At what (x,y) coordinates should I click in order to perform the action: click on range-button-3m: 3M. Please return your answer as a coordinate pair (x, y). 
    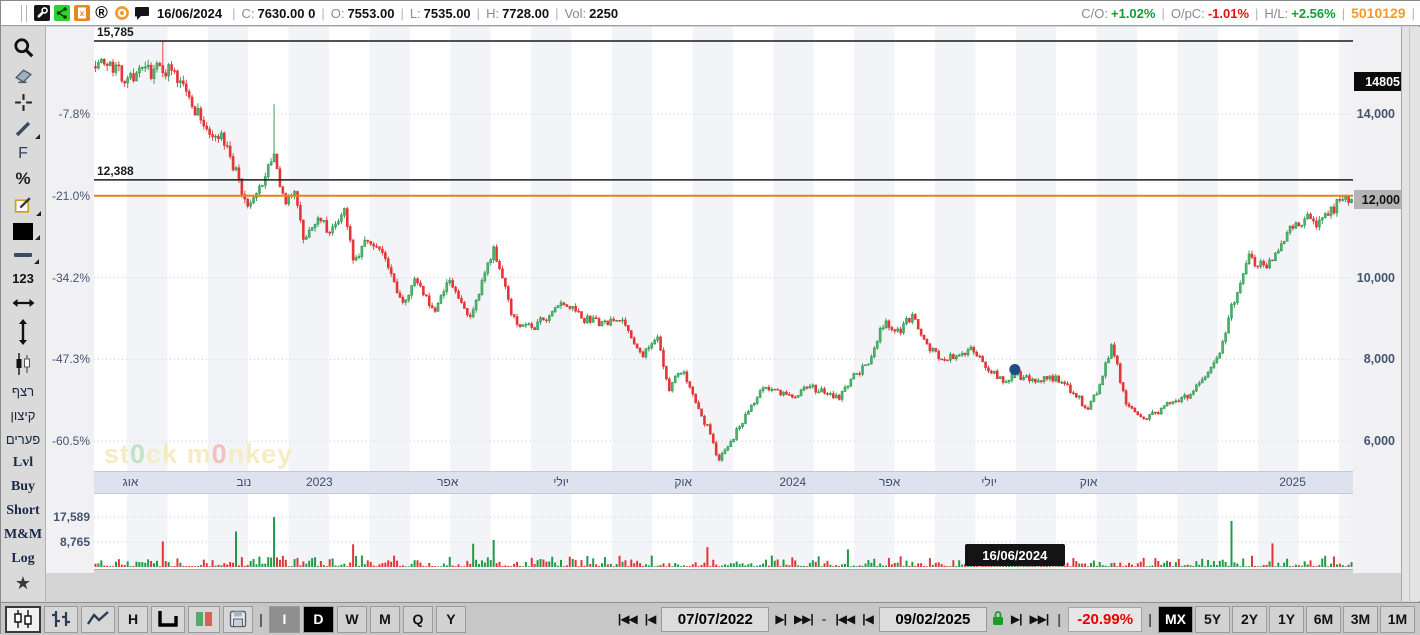
    Looking at the image, I should click on (1360, 619).